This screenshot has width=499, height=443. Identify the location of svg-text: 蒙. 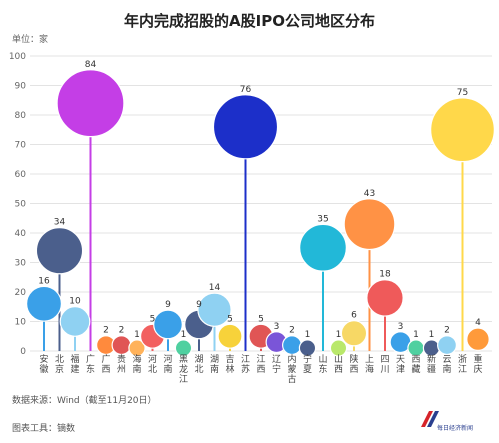
(291, 369).